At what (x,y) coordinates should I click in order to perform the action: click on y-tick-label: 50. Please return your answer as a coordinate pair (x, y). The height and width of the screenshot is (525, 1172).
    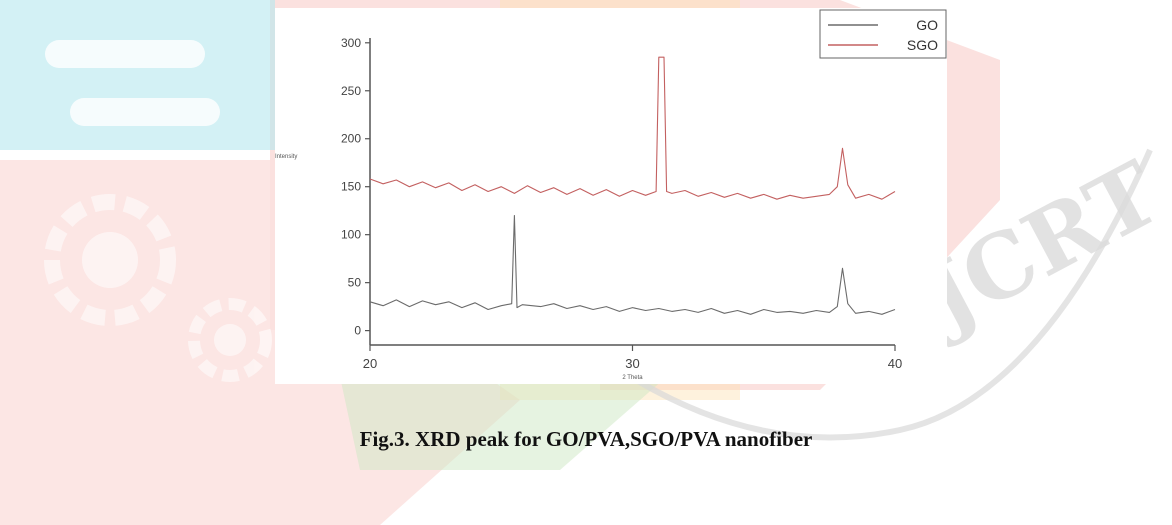
    Looking at the image, I should click on (355, 283).